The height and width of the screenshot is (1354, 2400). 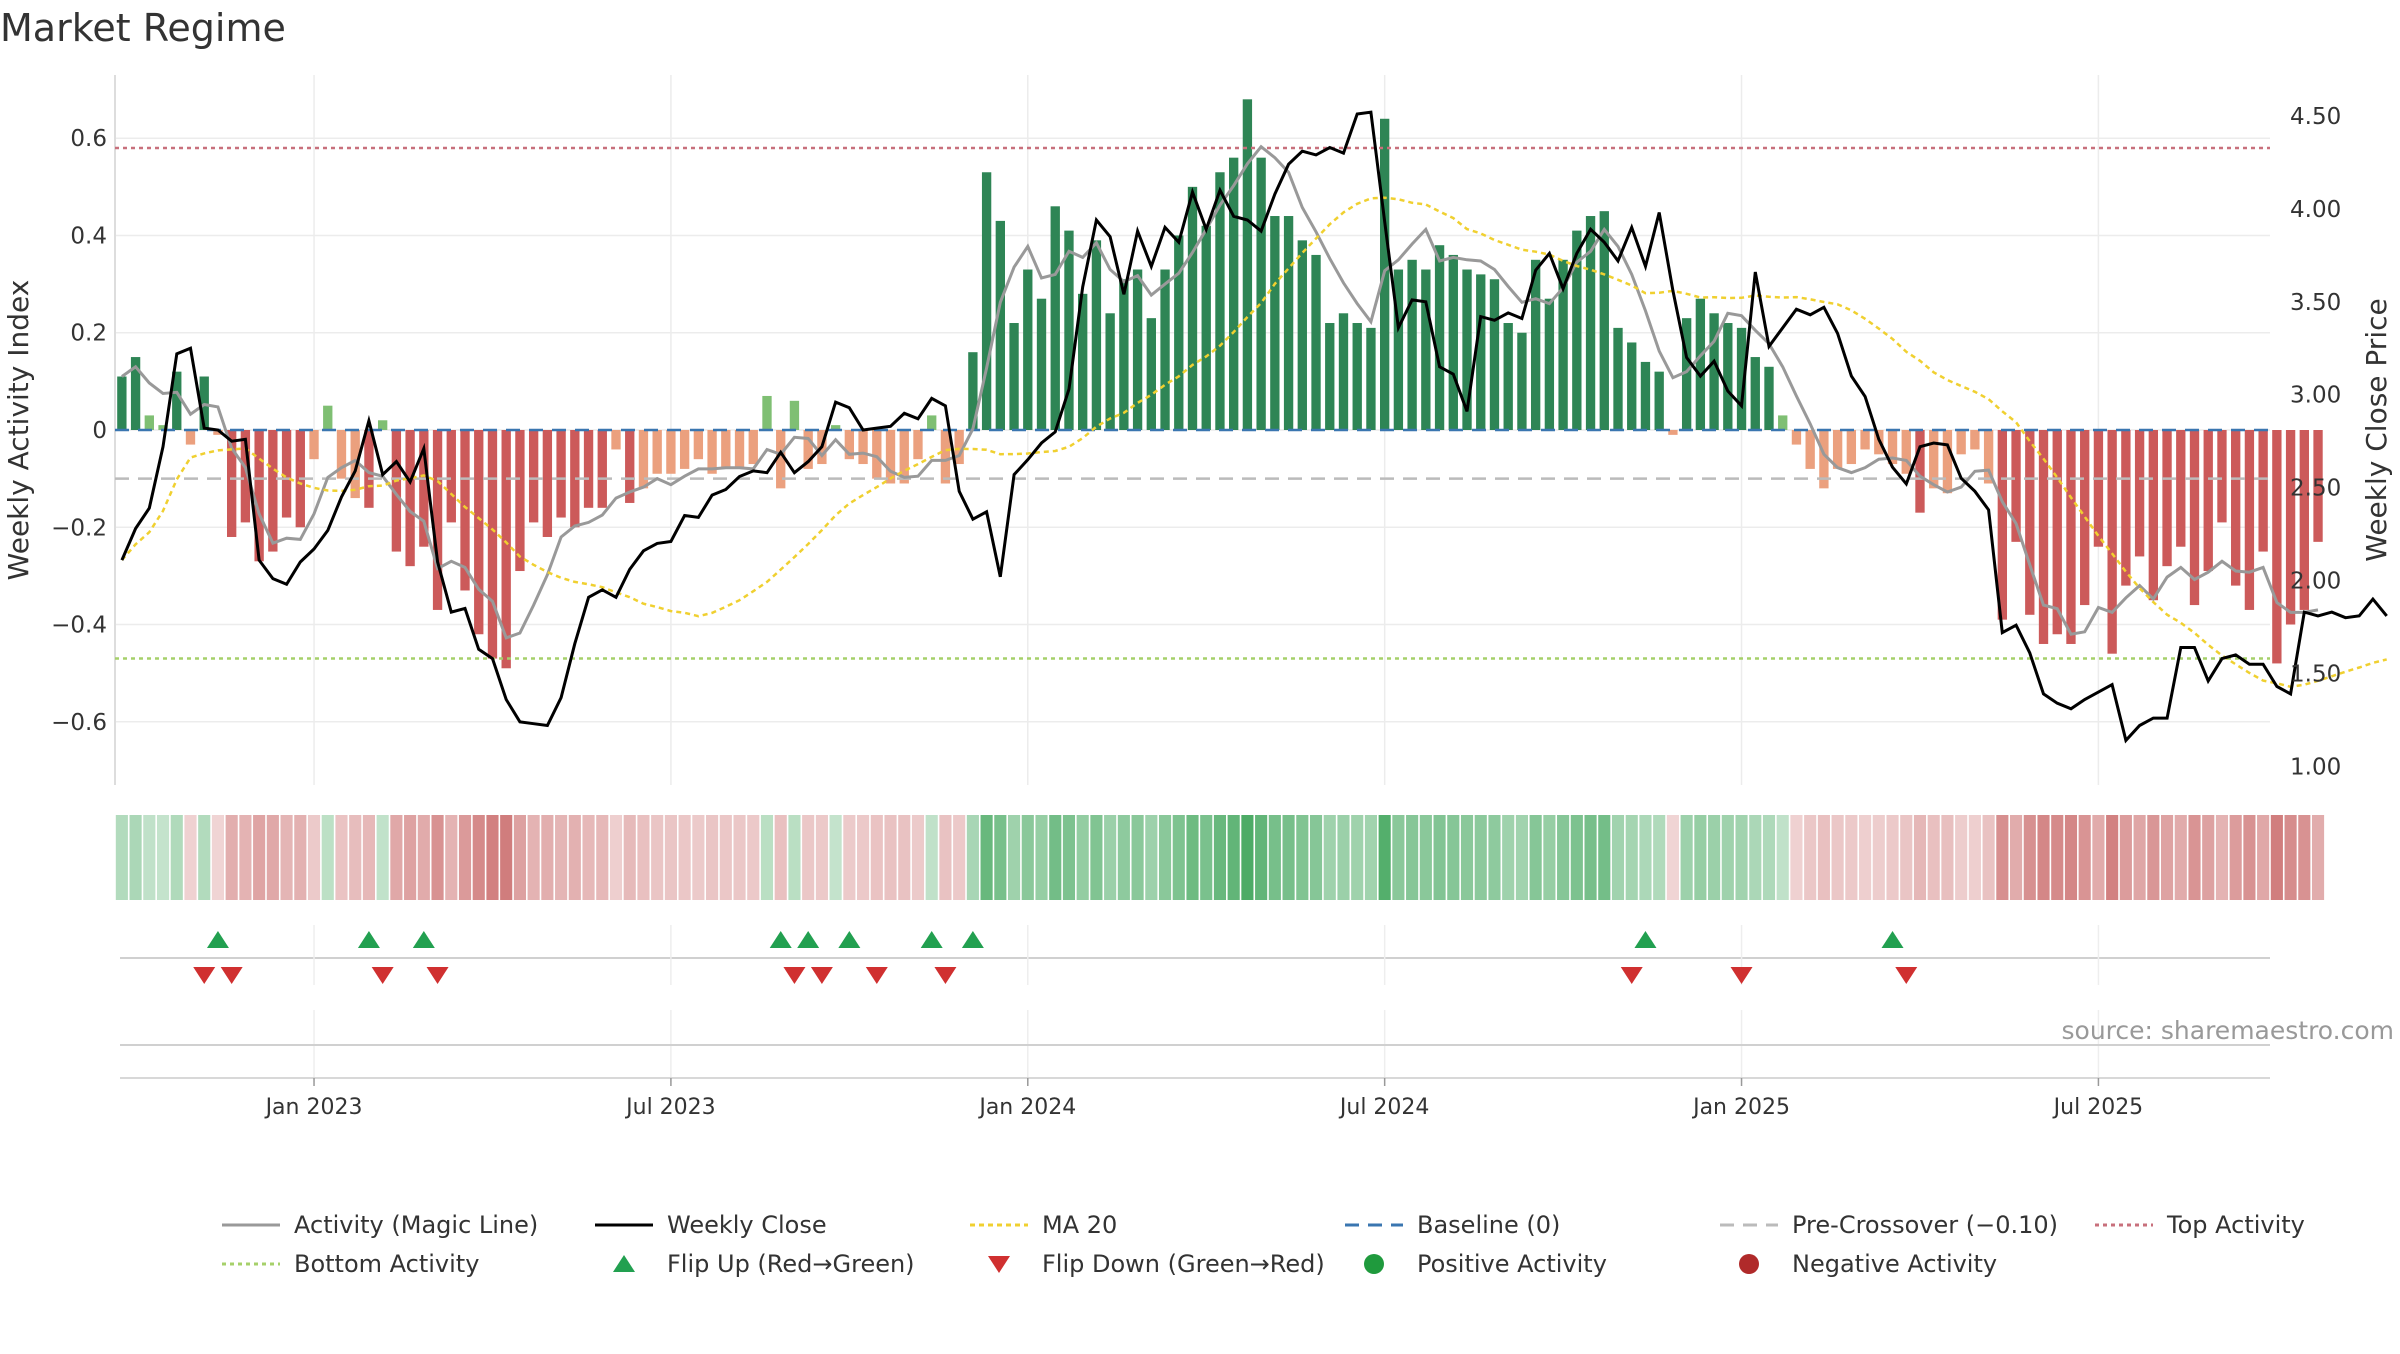 What do you see at coordinates (1488, 1225) in the screenshot?
I see `legend-label: Baseline (0)` at bounding box center [1488, 1225].